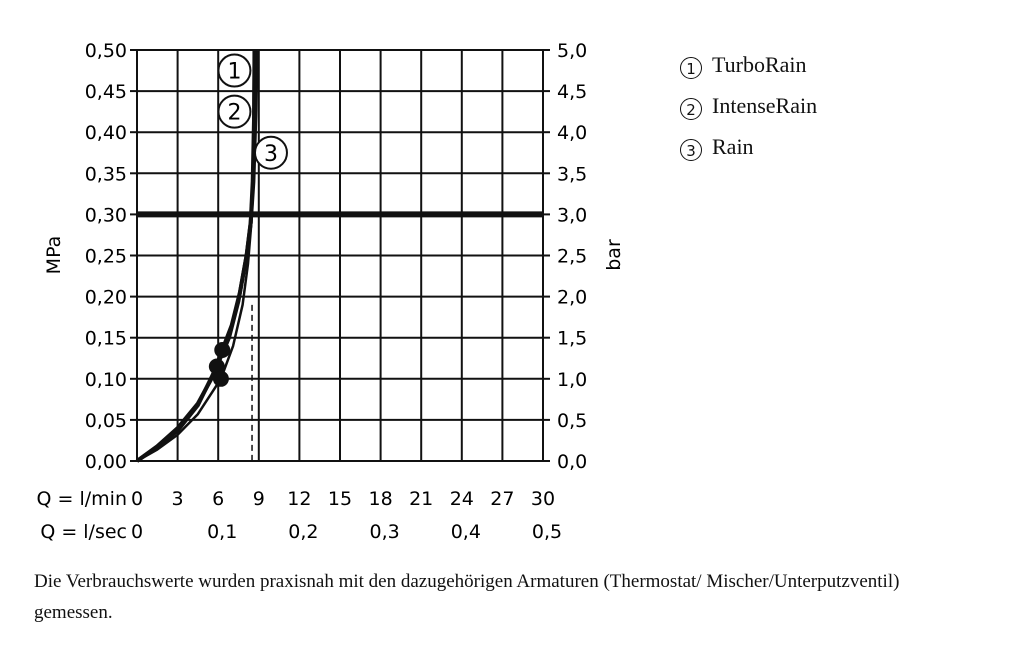 This screenshot has height=652, width=1024. What do you see at coordinates (691, 109) in the screenshot?
I see `legend-symbol: 2` at bounding box center [691, 109].